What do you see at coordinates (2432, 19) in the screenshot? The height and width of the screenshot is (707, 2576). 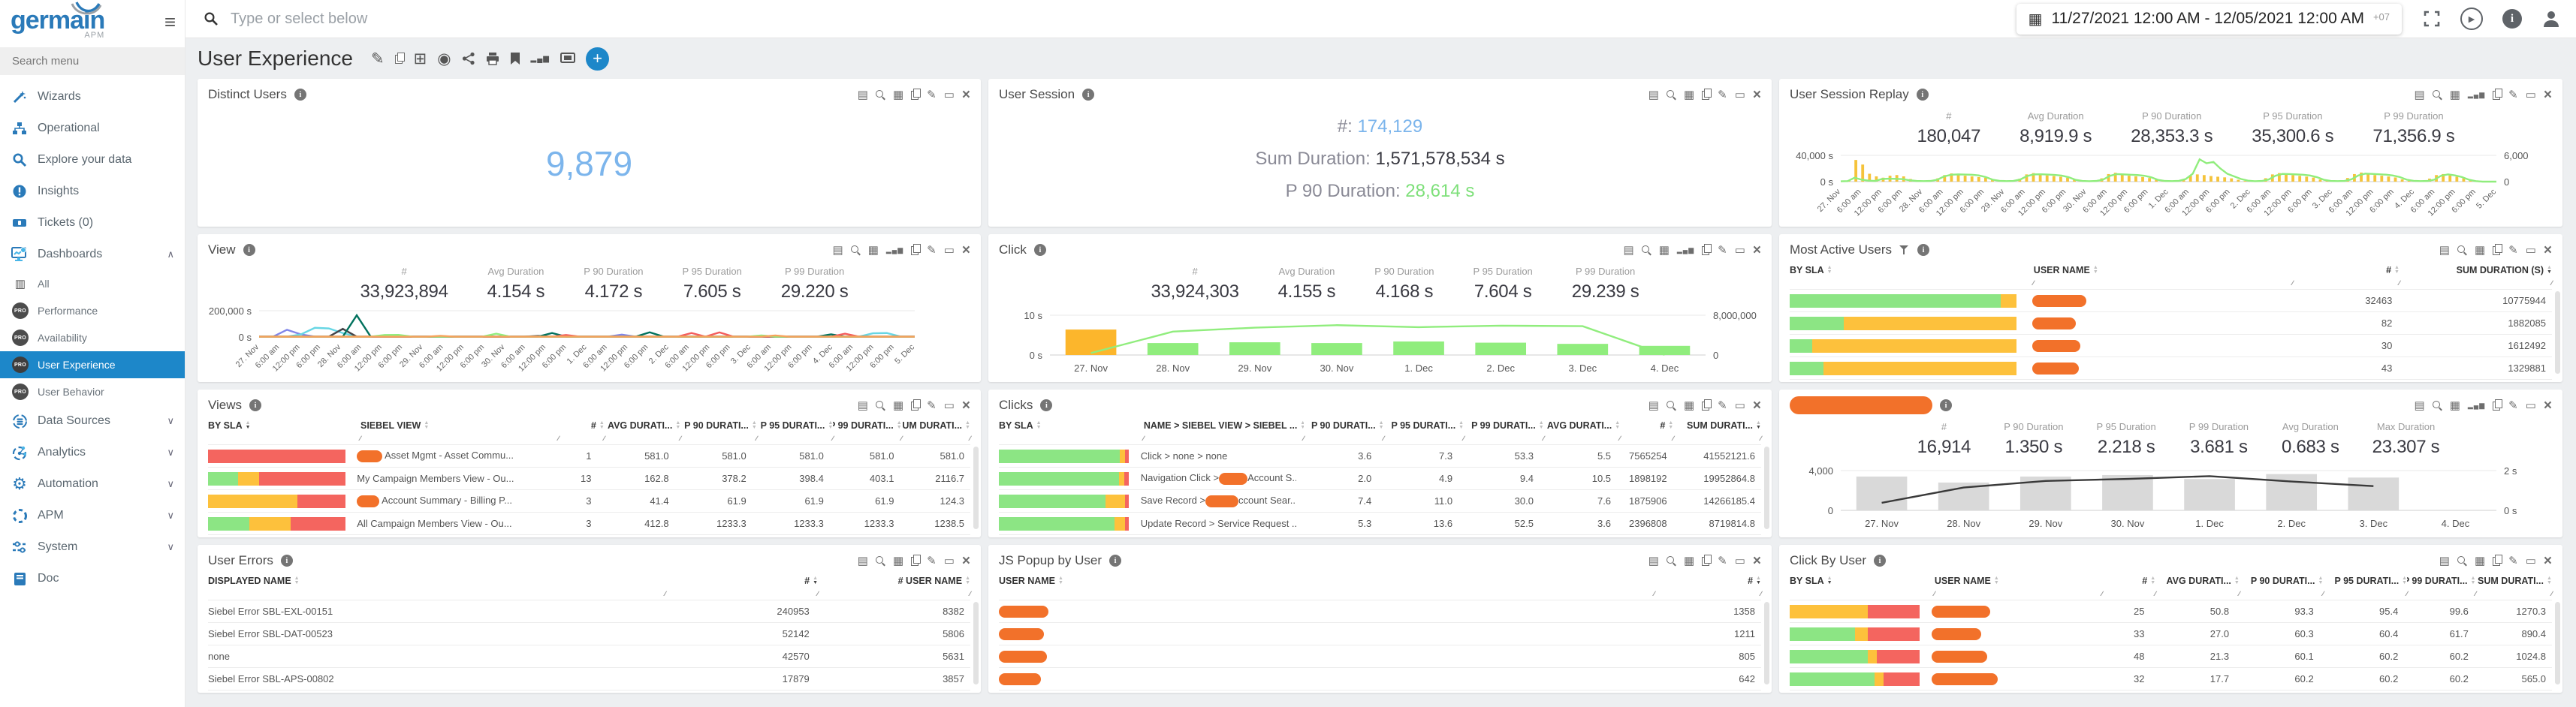 I see `fullscreen-icon` at bounding box center [2432, 19].